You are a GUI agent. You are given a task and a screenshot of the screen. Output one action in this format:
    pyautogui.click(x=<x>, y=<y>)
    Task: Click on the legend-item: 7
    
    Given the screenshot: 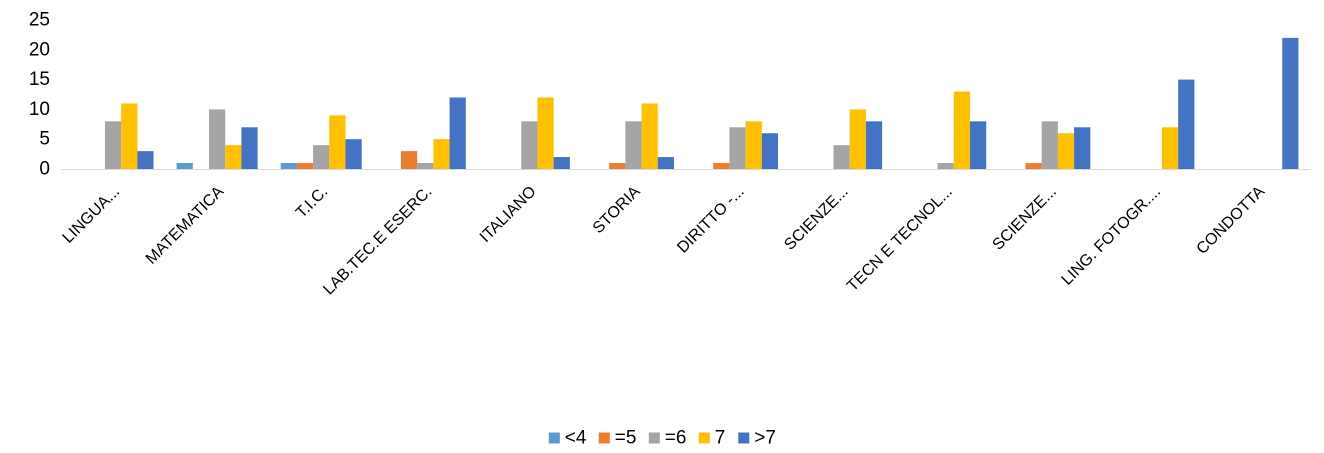 What is the action you would take?
    pyautogui.click(x=712, y=438)
    